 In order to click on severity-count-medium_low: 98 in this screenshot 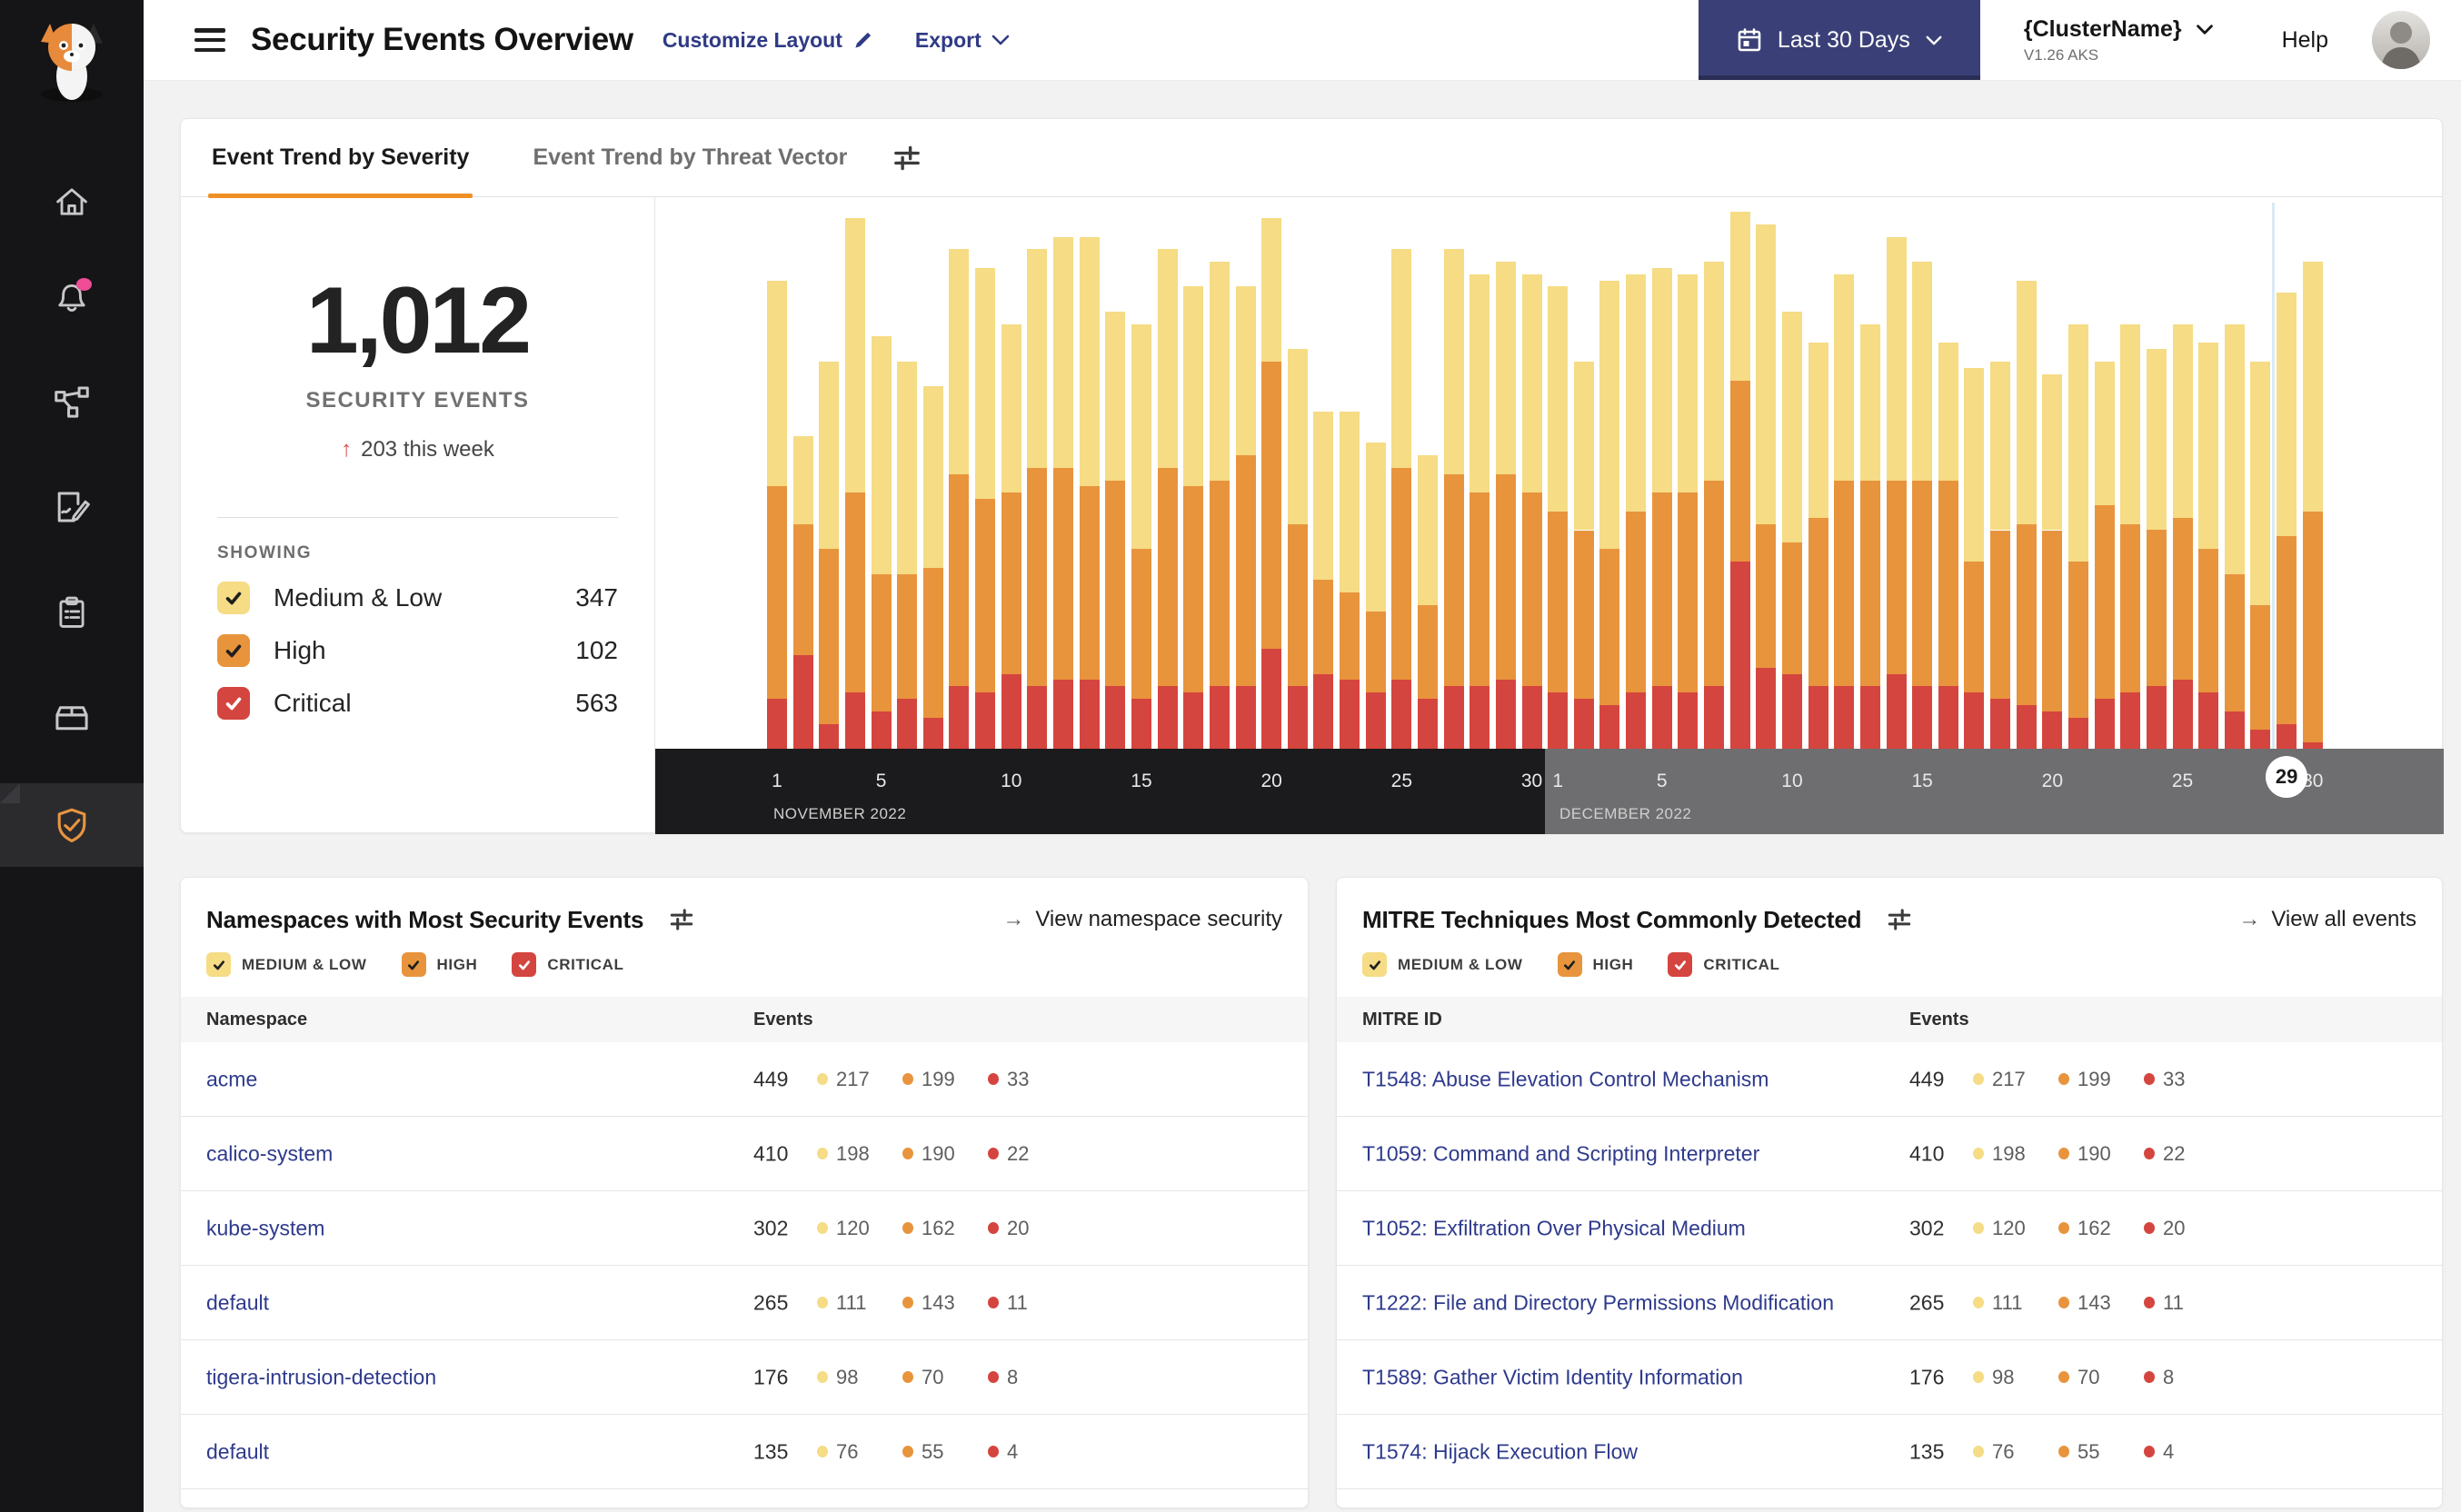, I will do `click(1993, 1377)`.